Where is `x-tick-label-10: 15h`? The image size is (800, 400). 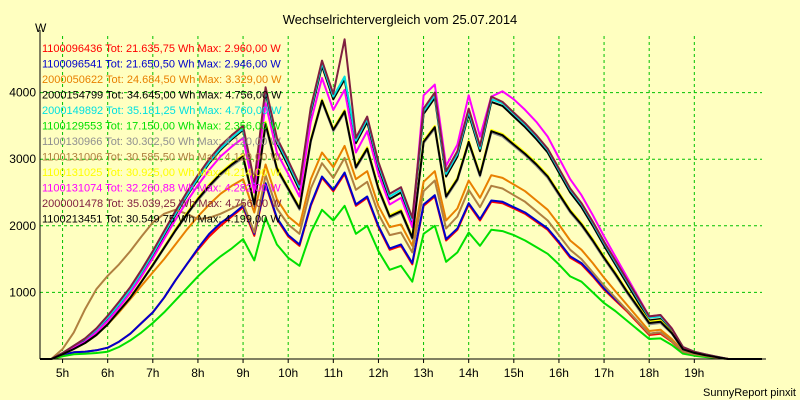
x-tick-label-10: 15h is located at coordinates (514, 373).